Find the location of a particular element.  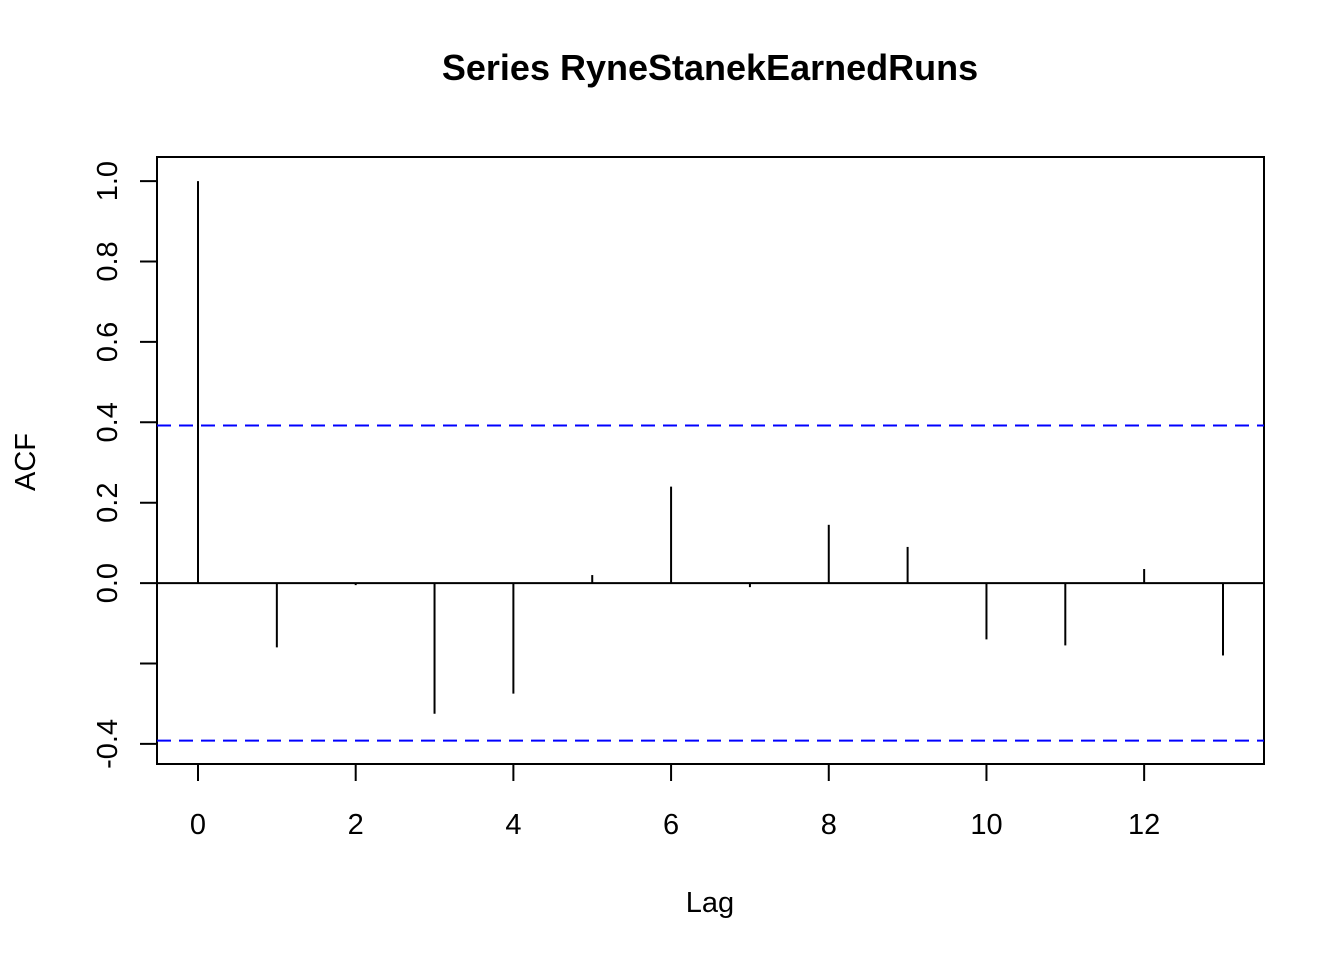

y-tick-label: 1.0 is located at coordinates (108, 181).